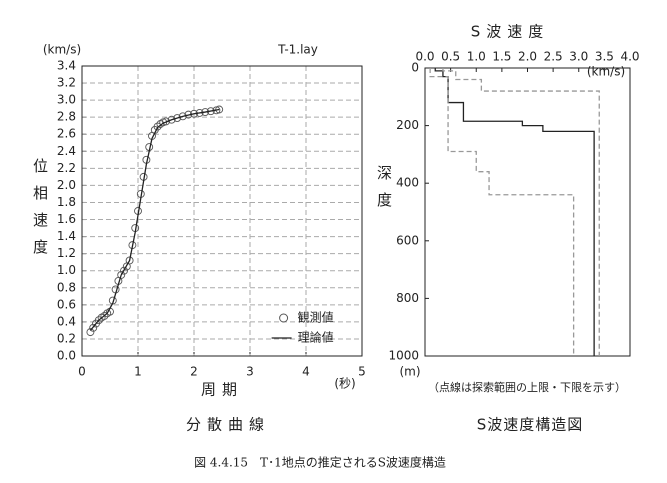  Describe the element at coordinates (66, 287) in the screenshot. I see `y-tick-label: 0.8` at that location.